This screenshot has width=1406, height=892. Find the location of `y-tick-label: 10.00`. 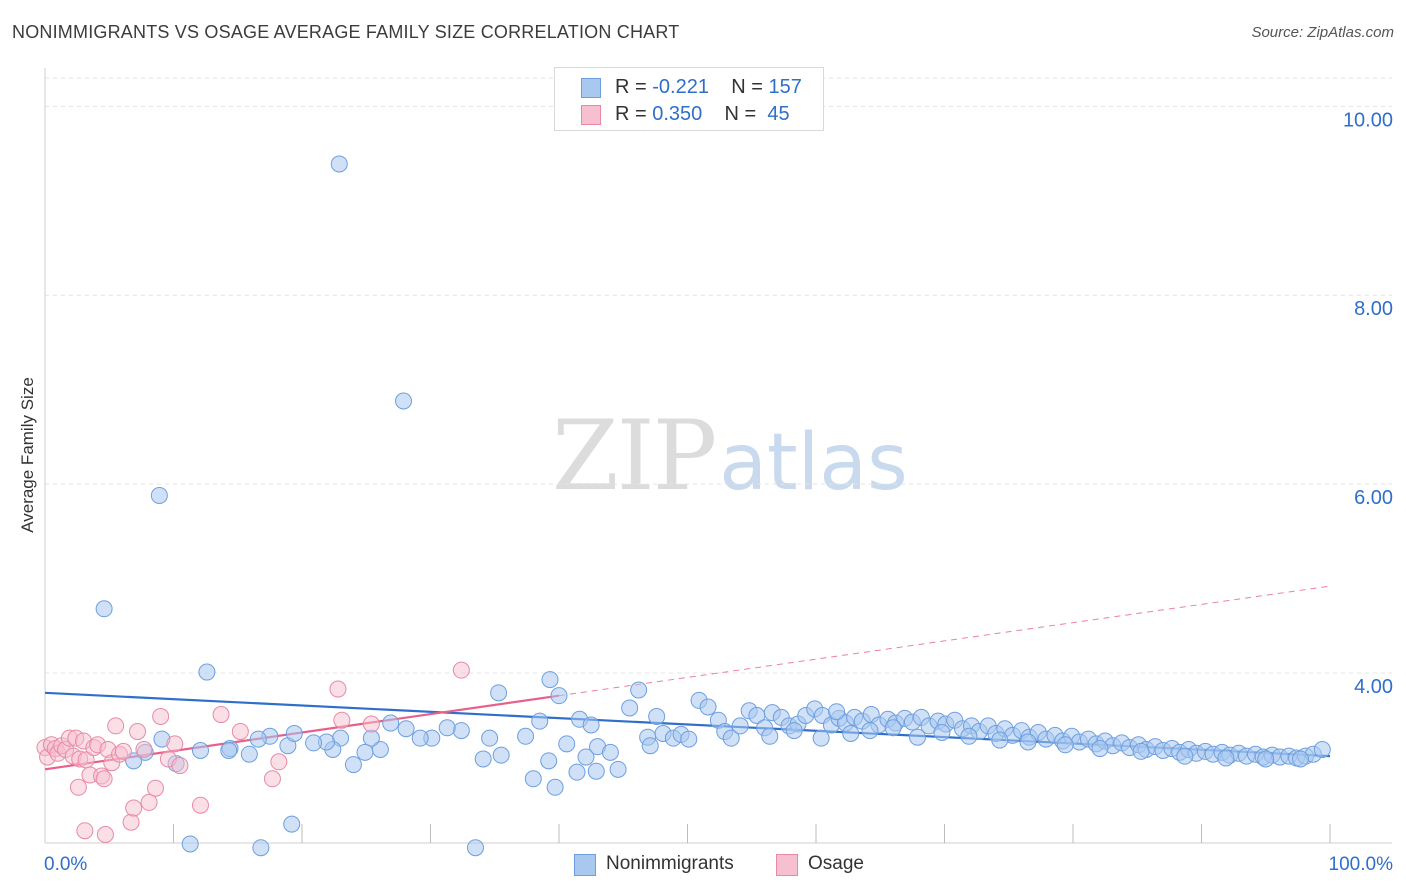

y-tick-label: 10.00 is located at coordinates (1368, 120).